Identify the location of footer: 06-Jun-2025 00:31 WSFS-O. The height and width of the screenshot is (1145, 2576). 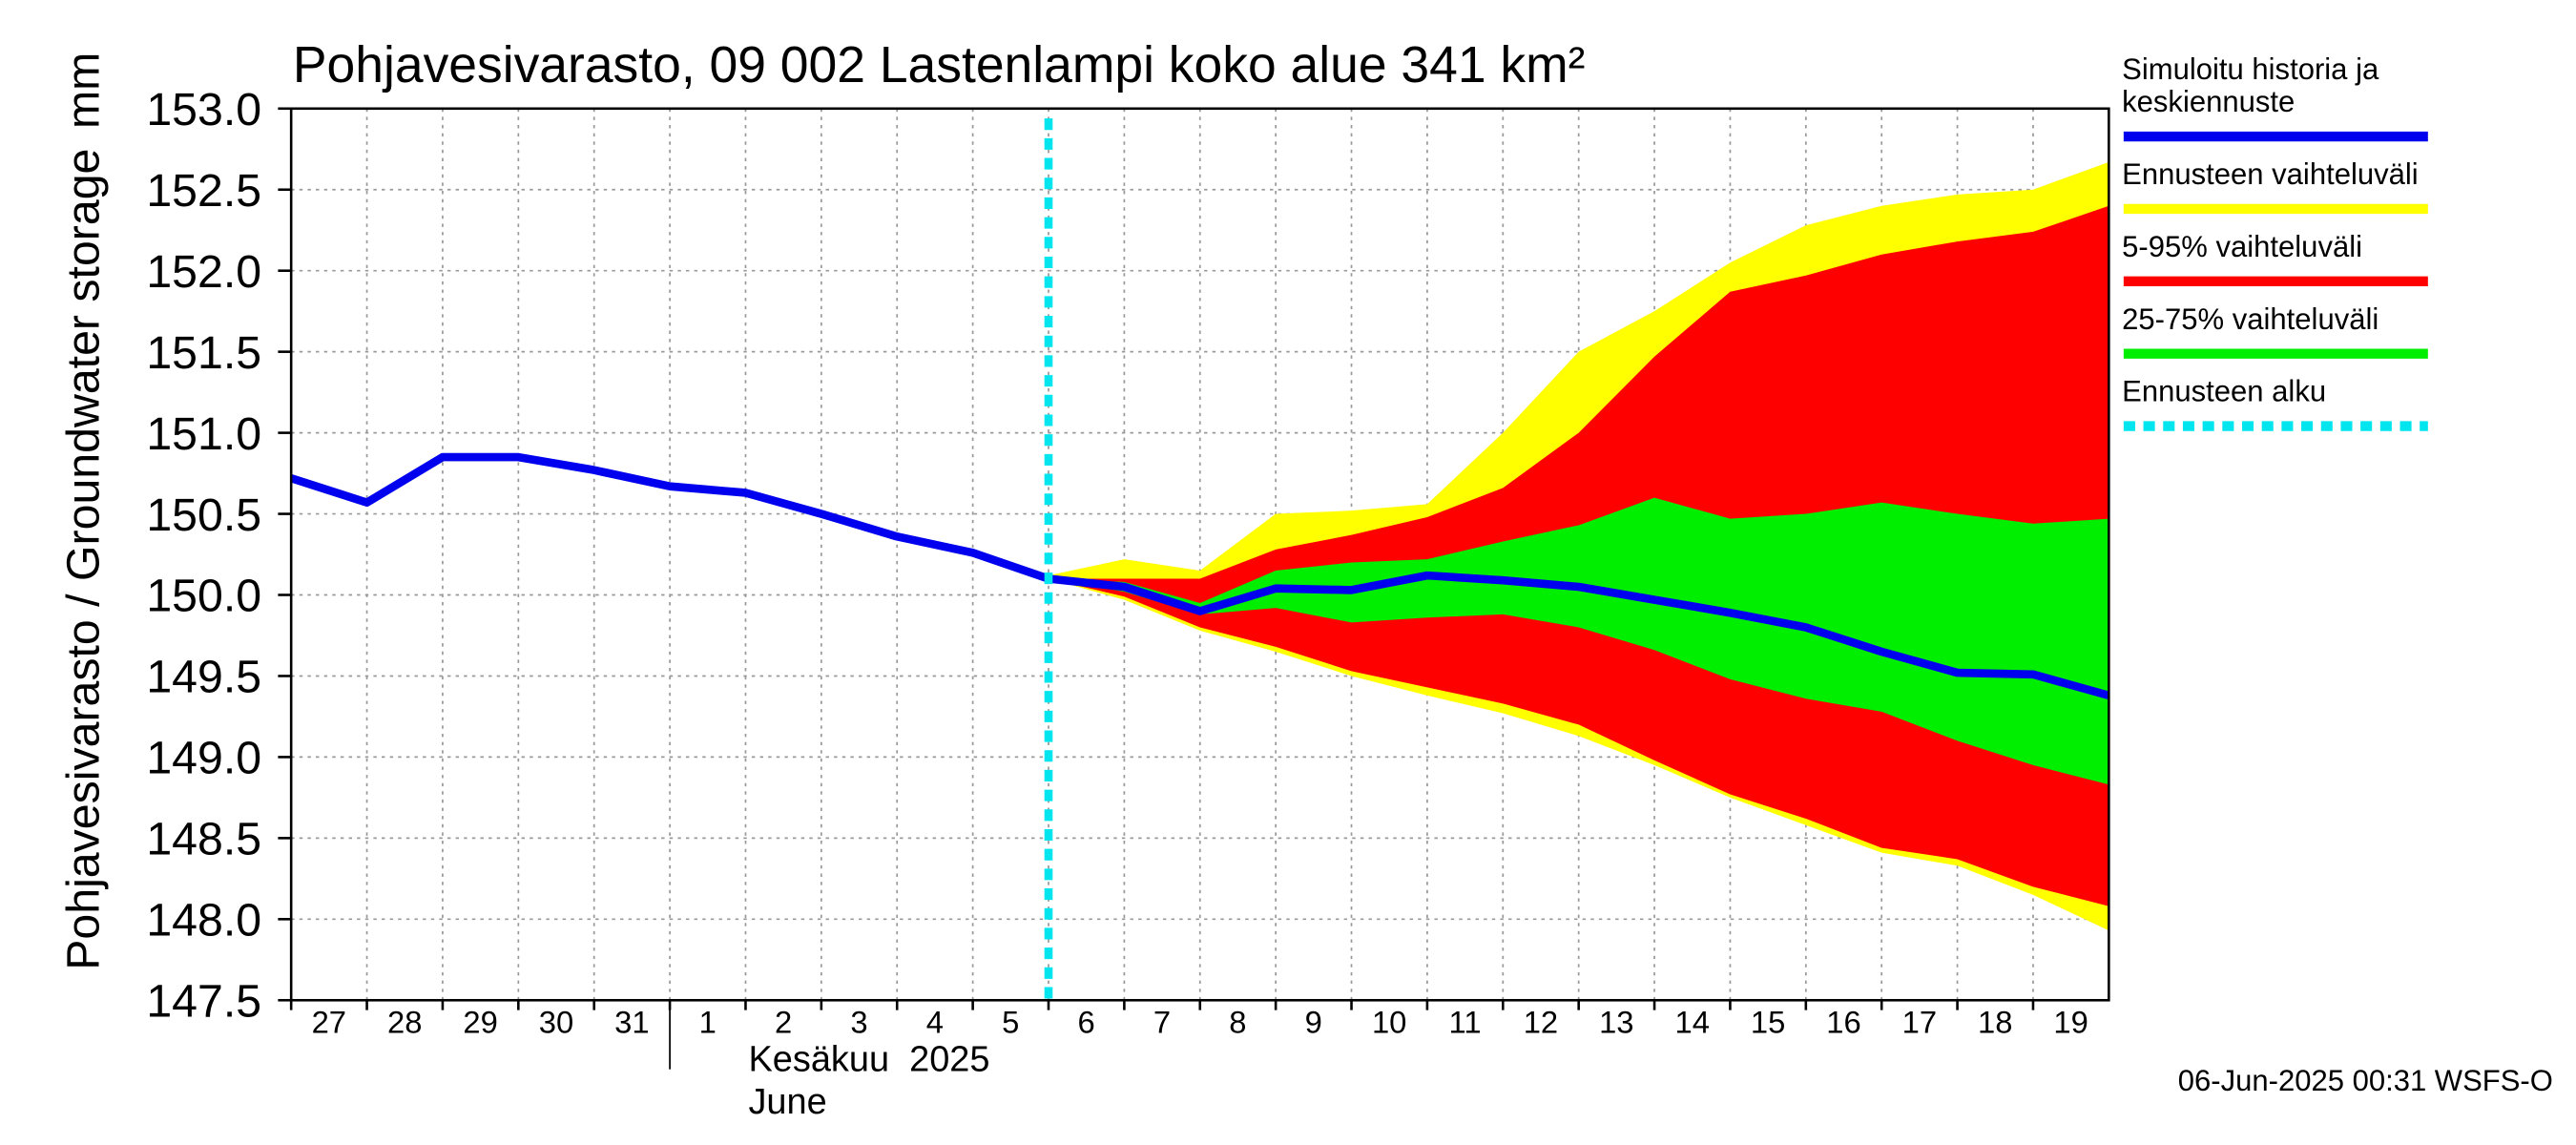
(2365, 1081).